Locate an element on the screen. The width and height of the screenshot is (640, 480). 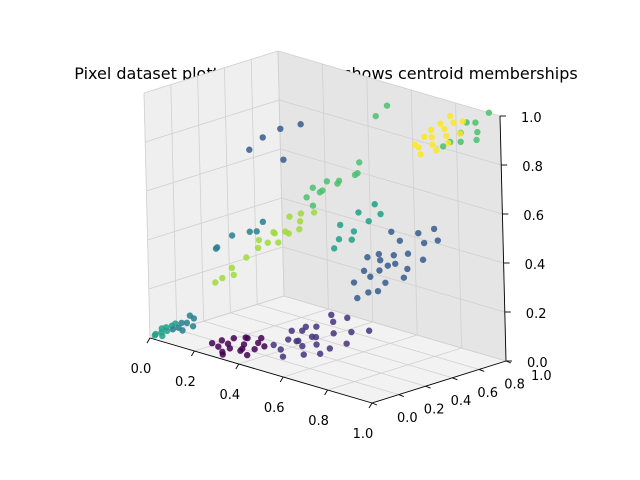
x-tick-label-1: 0.2 is located at coordinates (185, 382).